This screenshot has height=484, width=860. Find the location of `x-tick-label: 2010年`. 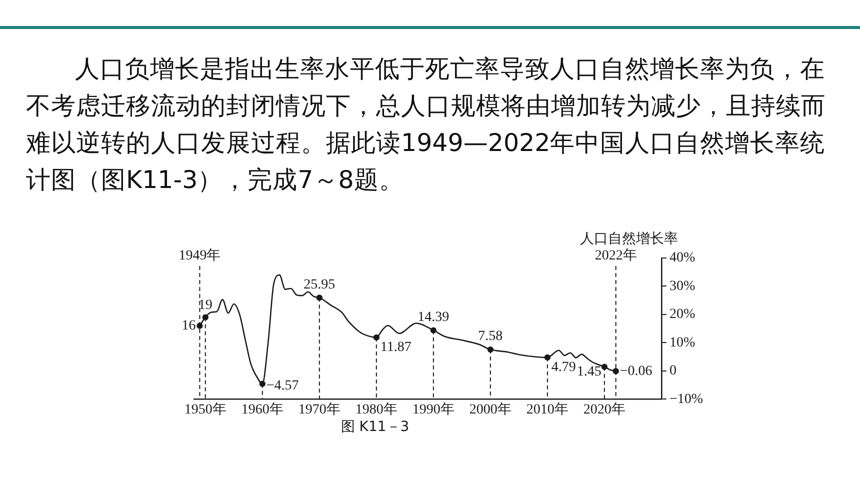

x-tick-label: 2010年 is located at coordinates (547, 409).